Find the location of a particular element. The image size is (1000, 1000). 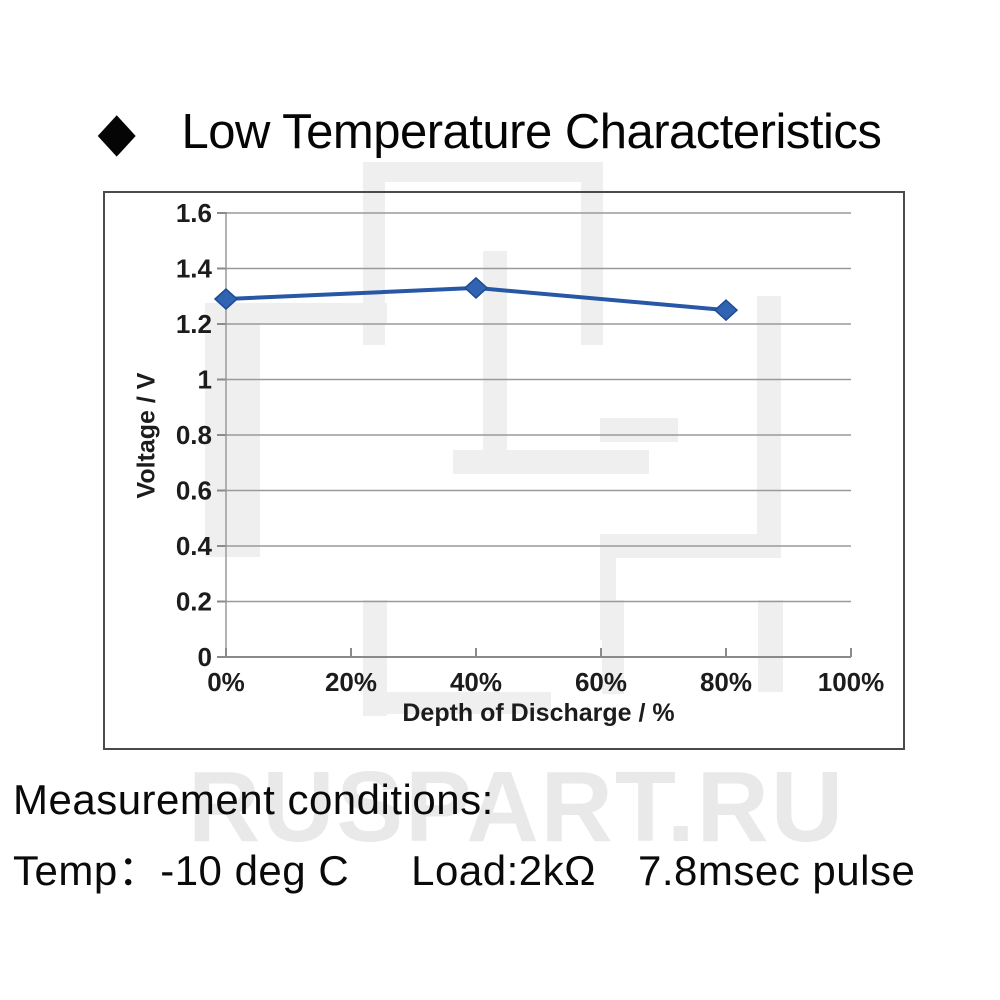

x-tick-label: 100% is located at coordinates (851, 682).